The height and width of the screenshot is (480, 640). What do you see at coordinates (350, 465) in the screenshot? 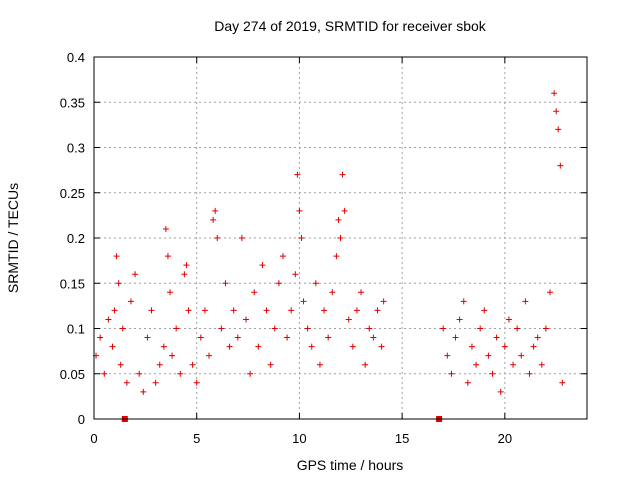
I see `x-axis-label: GPS time / hours` at bounding box center [350, 465].